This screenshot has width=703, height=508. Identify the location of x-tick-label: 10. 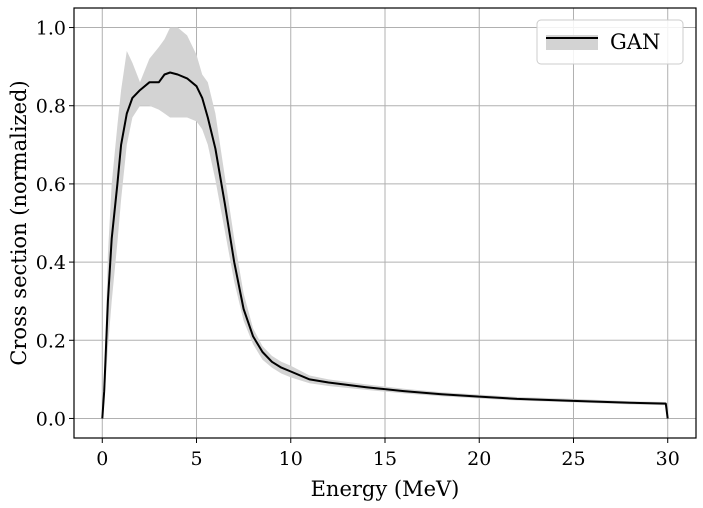
(291, 459).